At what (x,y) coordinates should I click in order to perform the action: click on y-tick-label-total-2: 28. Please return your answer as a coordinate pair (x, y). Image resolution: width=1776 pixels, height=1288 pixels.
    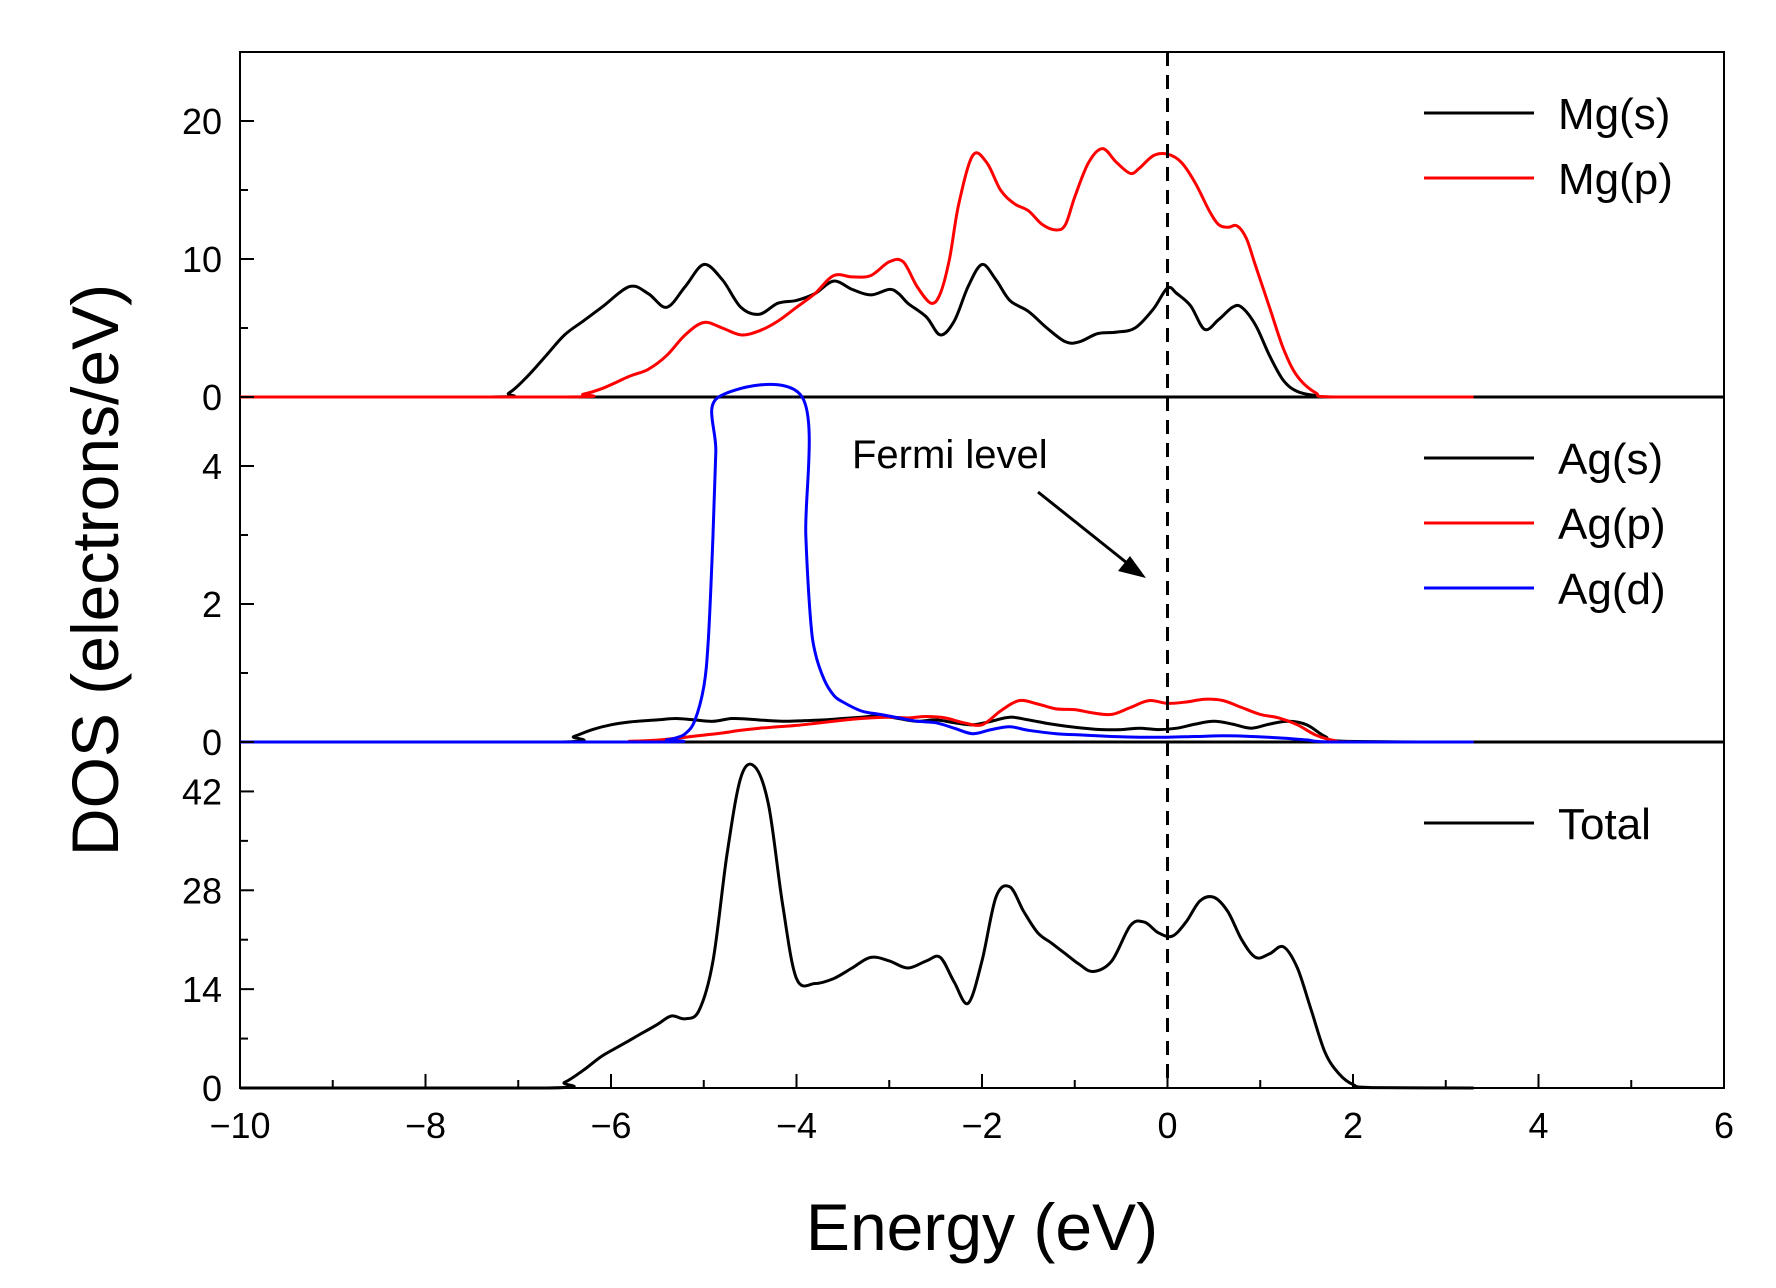
    Looking at the image, I should click on (202, 890).